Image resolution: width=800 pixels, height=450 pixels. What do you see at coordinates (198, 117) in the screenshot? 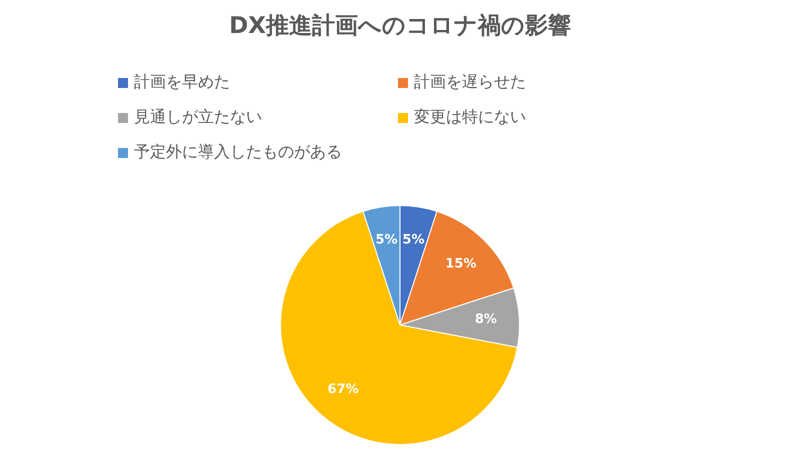
I see `legend-label: 見通しが立たない` at bounding box center [198, 117].